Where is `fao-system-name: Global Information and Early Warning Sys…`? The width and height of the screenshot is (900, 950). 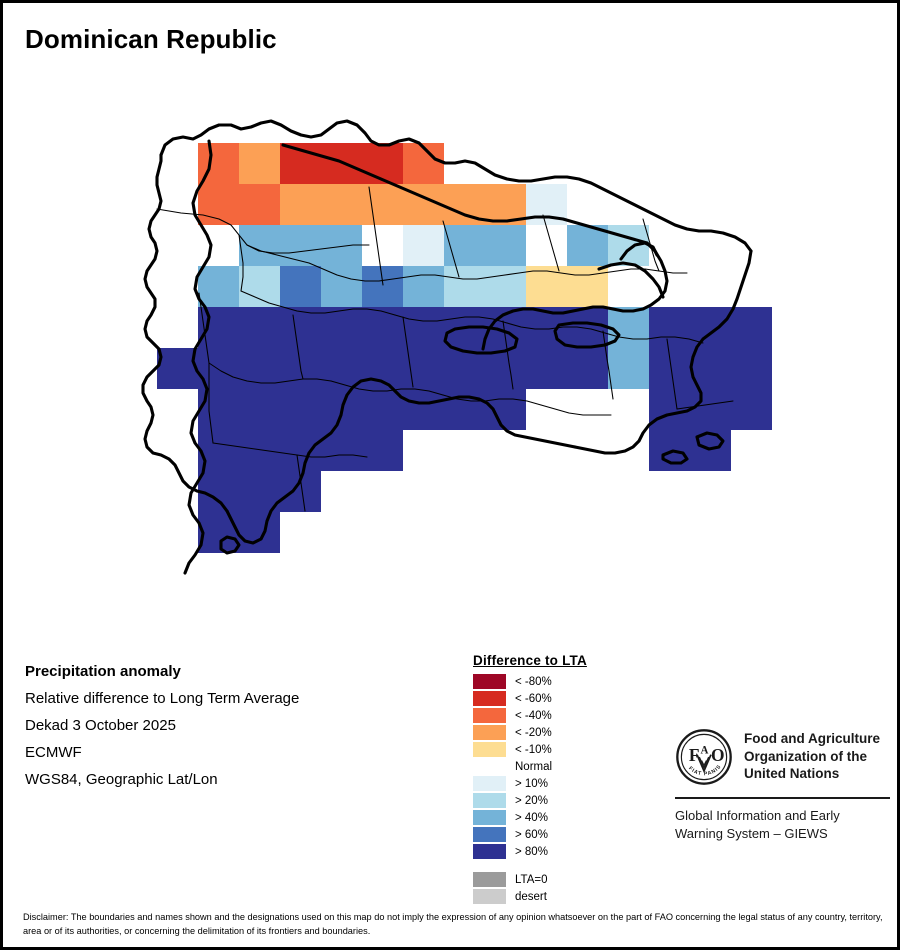 fao-system-name: Global Information and Early Warning Sys… is located at coordinates (782, 824).